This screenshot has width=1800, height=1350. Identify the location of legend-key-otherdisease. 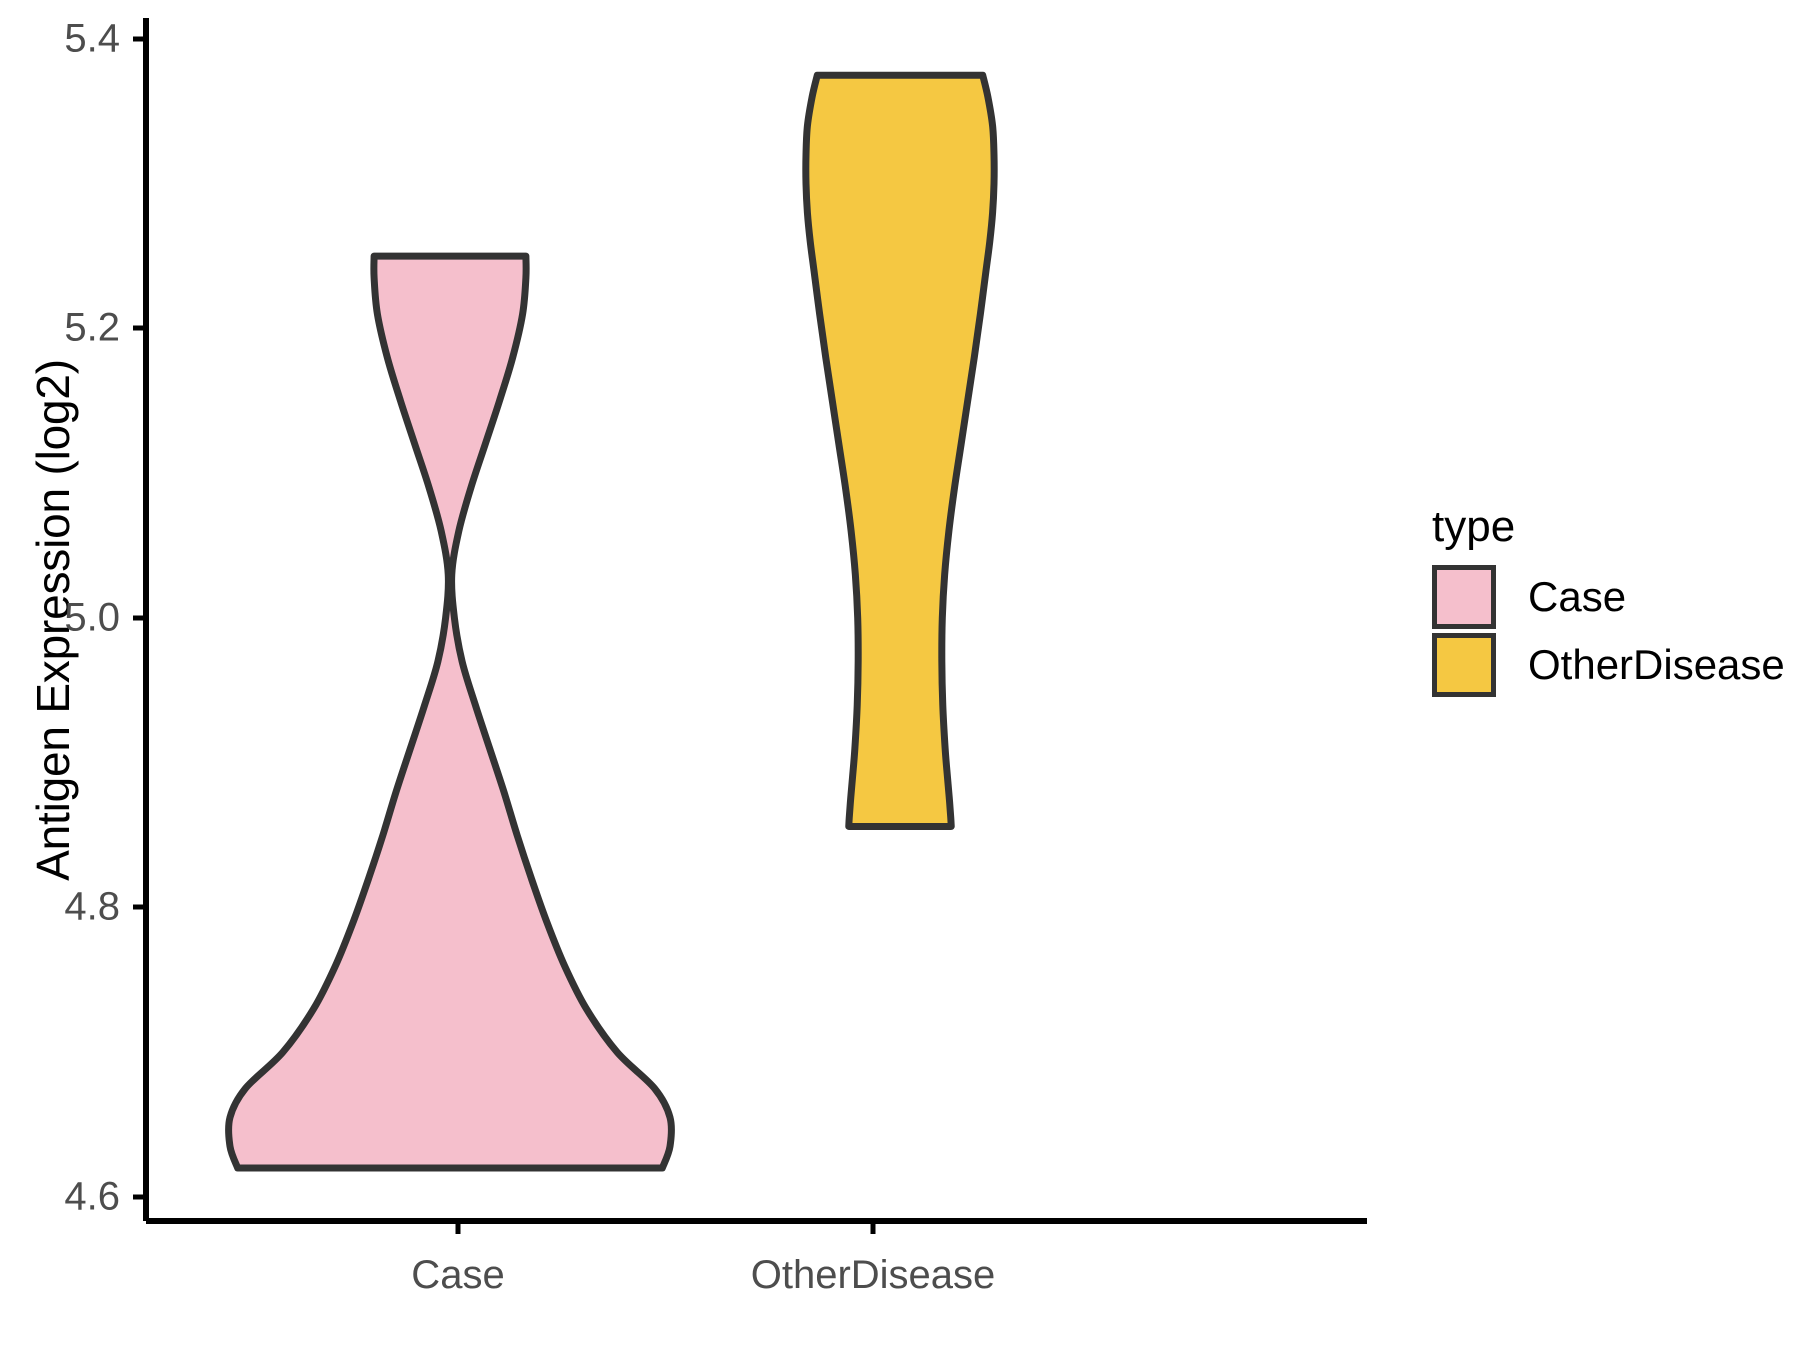
(1464, 665).